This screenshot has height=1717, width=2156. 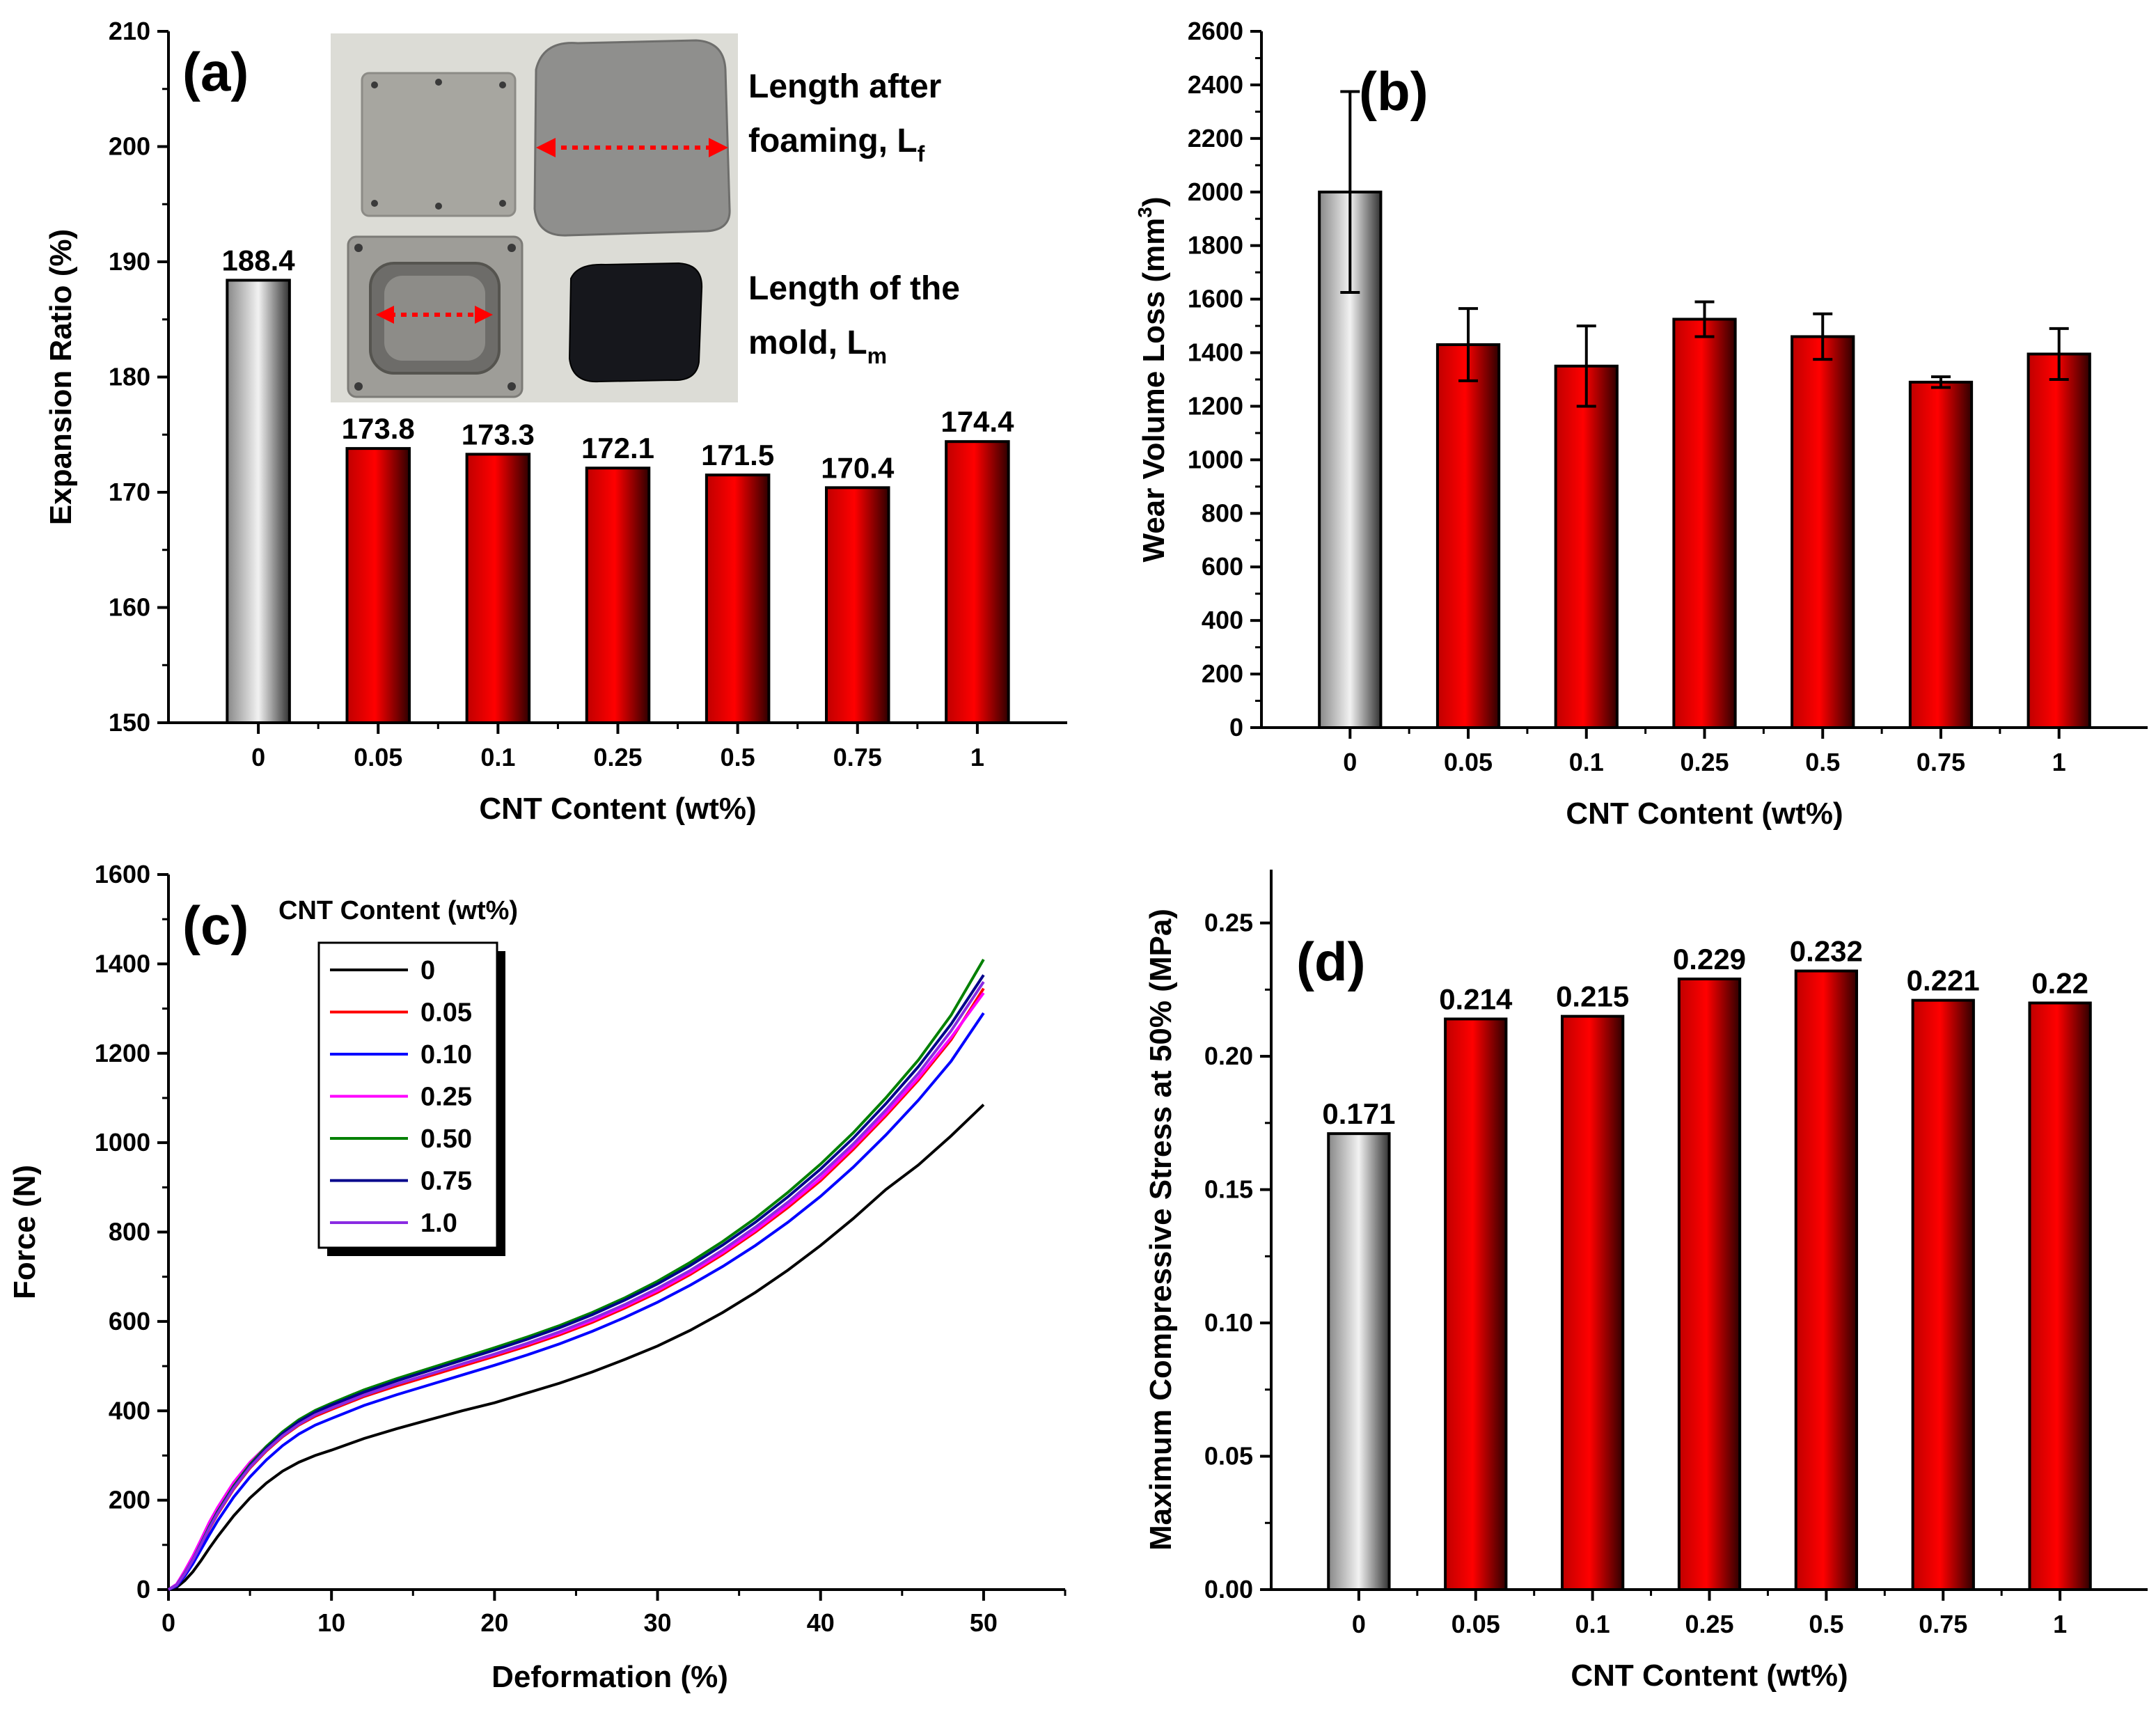 What do you see at coordinates (1941, 762) in the screenshot?
I see `x-tick-label: 0.75` at bounding box center [1941, 762].